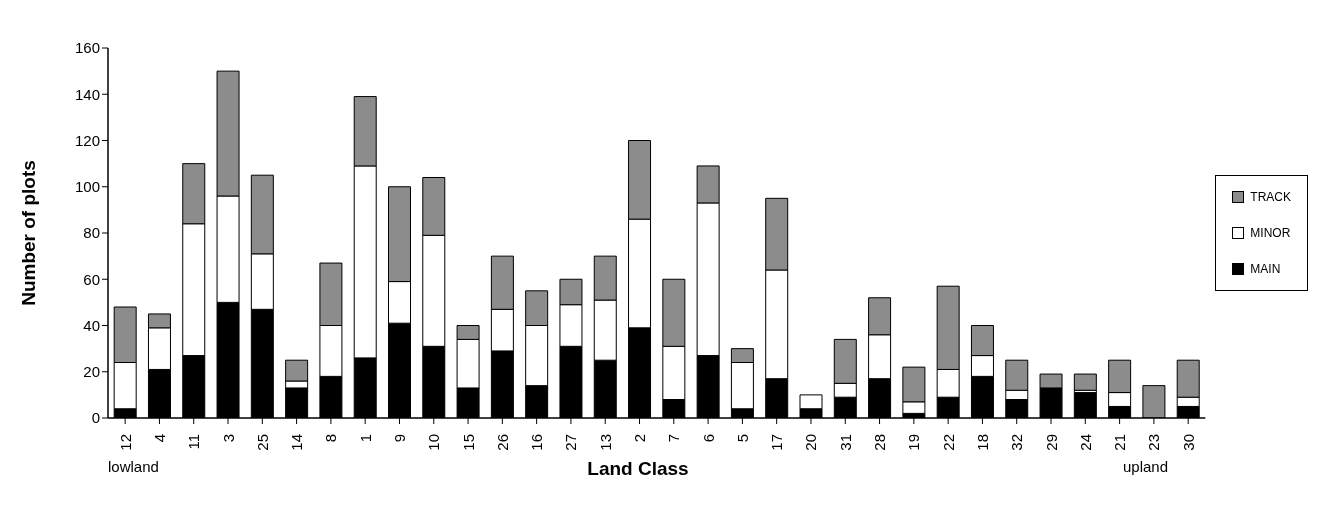 Image resolution: width=1320 pixels, height=509 pixels. Describe the element at coordinates (125, 442) in the screenshot. I see `x-tick-label: 12` at that location.